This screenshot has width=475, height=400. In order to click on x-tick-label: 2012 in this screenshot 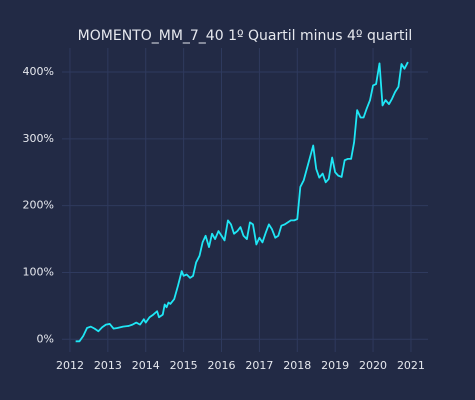, I will do `click(70, 365)`.